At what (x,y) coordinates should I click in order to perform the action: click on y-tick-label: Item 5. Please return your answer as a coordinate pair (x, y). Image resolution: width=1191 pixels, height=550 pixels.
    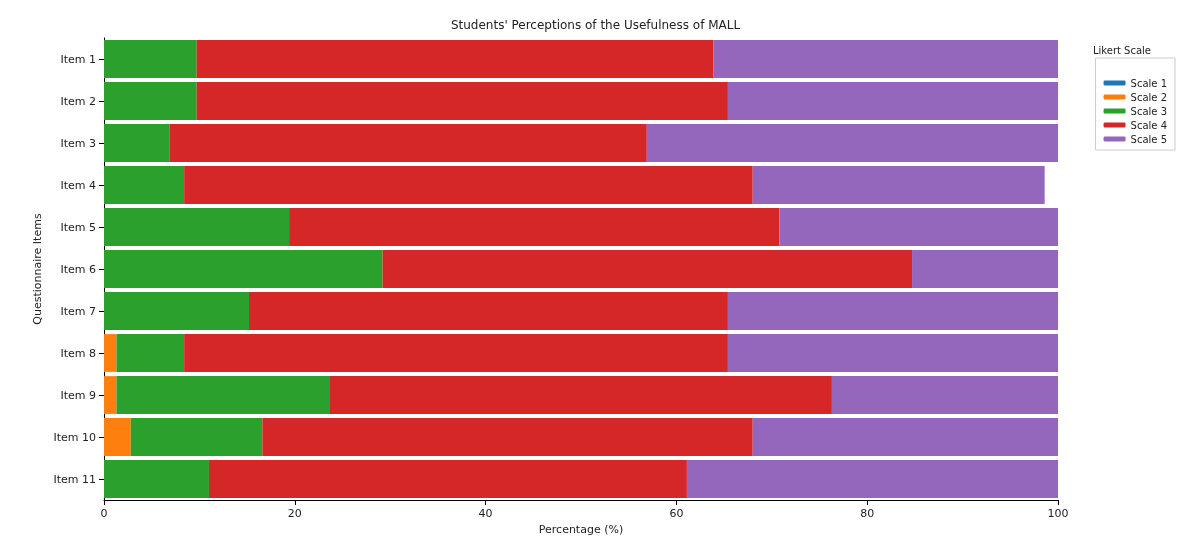
    Looking at the image, I should click on (78, 227).